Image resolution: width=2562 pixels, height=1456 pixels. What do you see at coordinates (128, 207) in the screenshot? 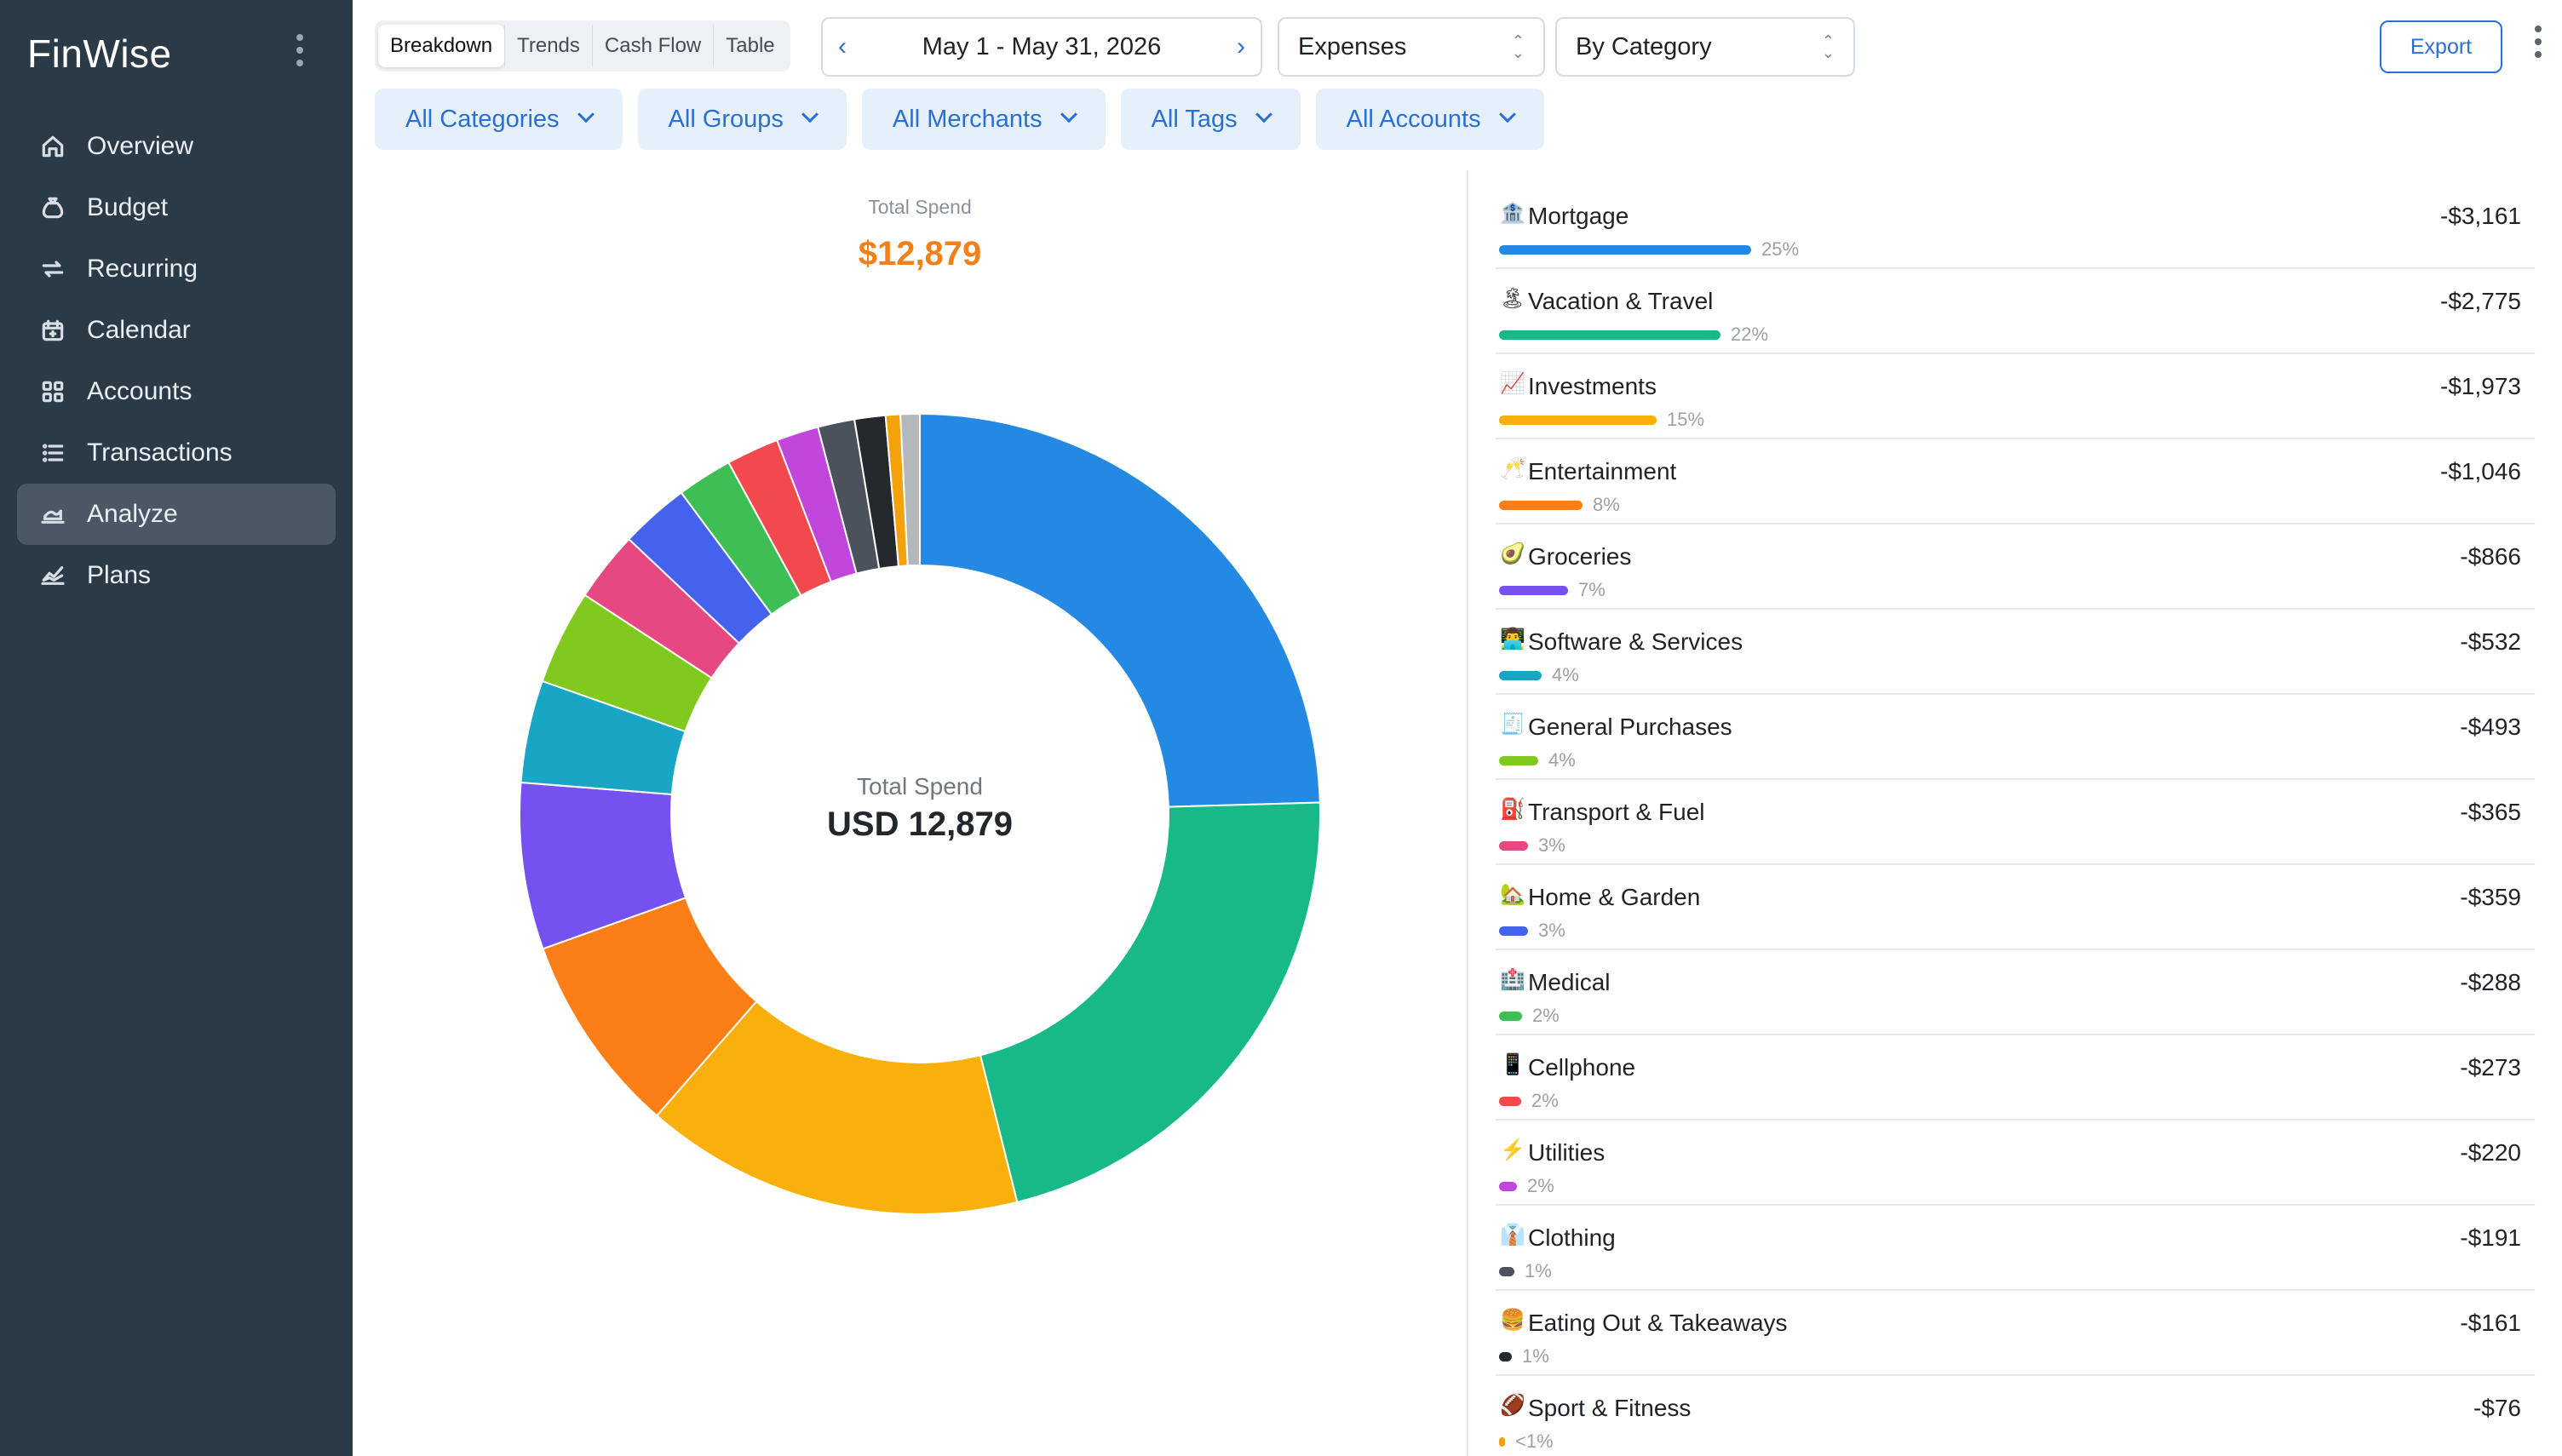
I see `sidebar-item-label: Budget` at bounding box center [128, 207].